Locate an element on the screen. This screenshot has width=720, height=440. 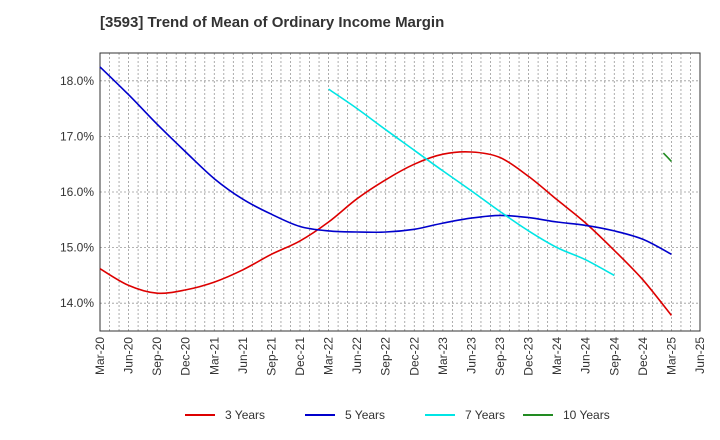
x-tick-label: Mar-23 is located at coordinates (443, 356).